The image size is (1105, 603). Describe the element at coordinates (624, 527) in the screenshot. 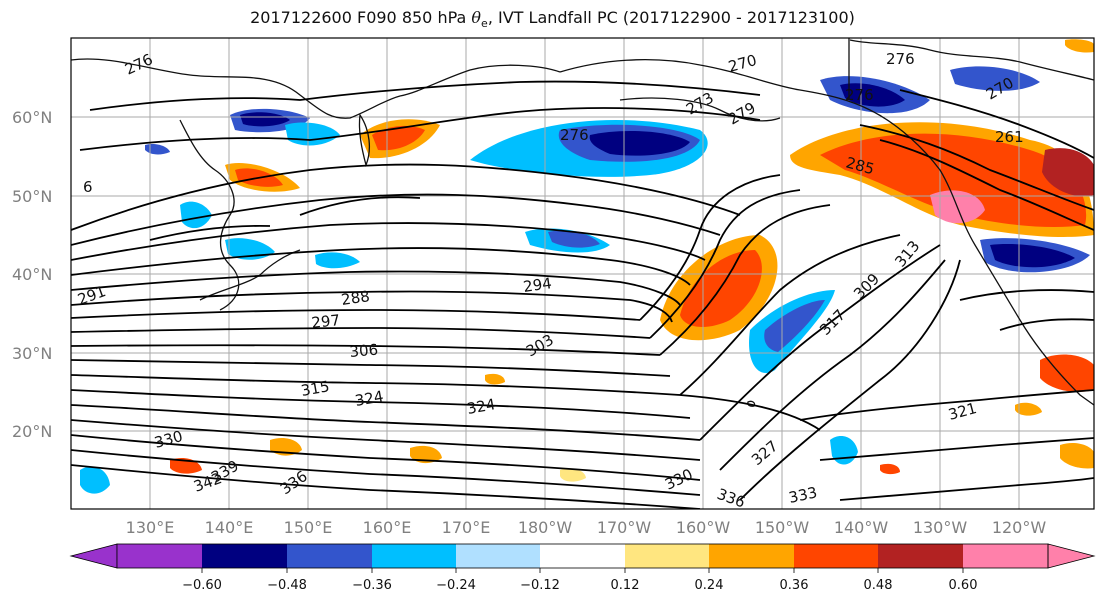

I see `lon-label: 170°W` at that location.